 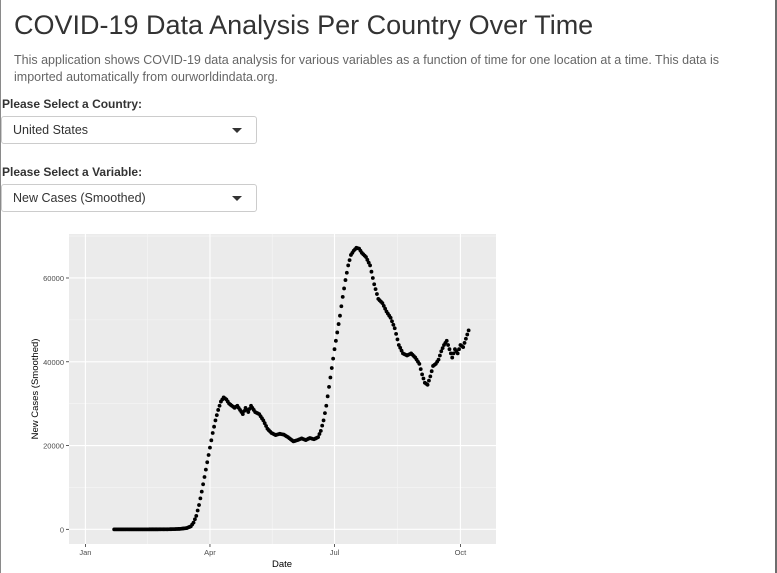 I want to click on variable-select: New Cases (Smoothed), so click(x=129, y=198).